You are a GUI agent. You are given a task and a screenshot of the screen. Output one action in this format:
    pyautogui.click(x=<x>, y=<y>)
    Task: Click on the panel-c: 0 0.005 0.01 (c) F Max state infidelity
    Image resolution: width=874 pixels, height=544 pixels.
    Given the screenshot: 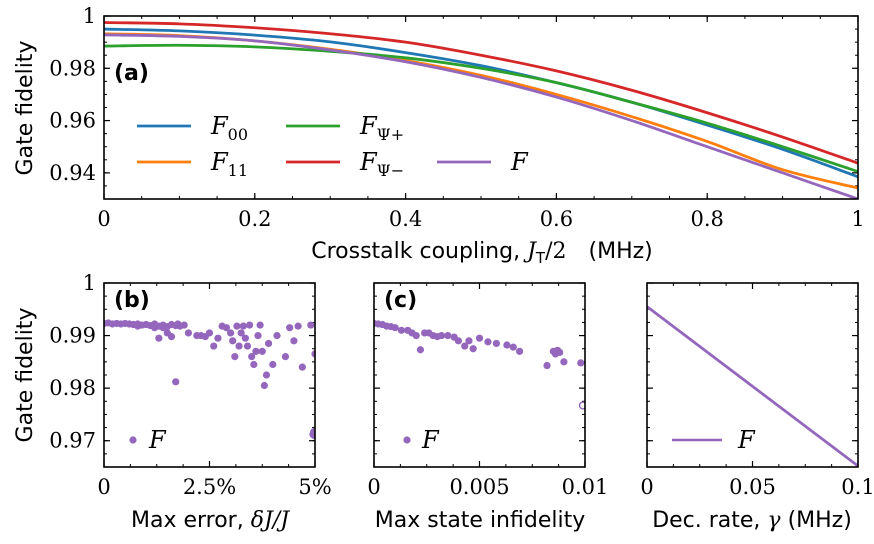 What is the action you would take?
    pyautogui.click(x=487, y=407)
    